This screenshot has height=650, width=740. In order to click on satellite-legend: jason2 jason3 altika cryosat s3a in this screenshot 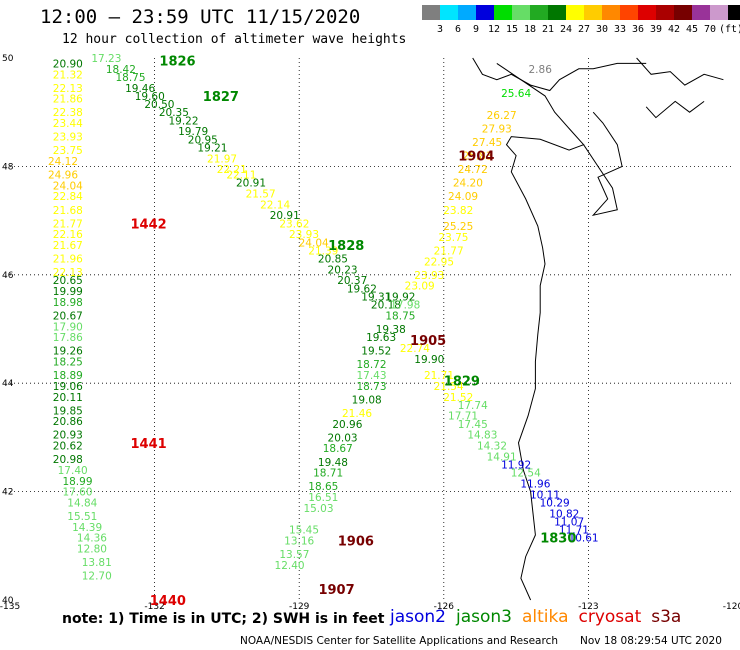, I will do `click(540, 617)`.